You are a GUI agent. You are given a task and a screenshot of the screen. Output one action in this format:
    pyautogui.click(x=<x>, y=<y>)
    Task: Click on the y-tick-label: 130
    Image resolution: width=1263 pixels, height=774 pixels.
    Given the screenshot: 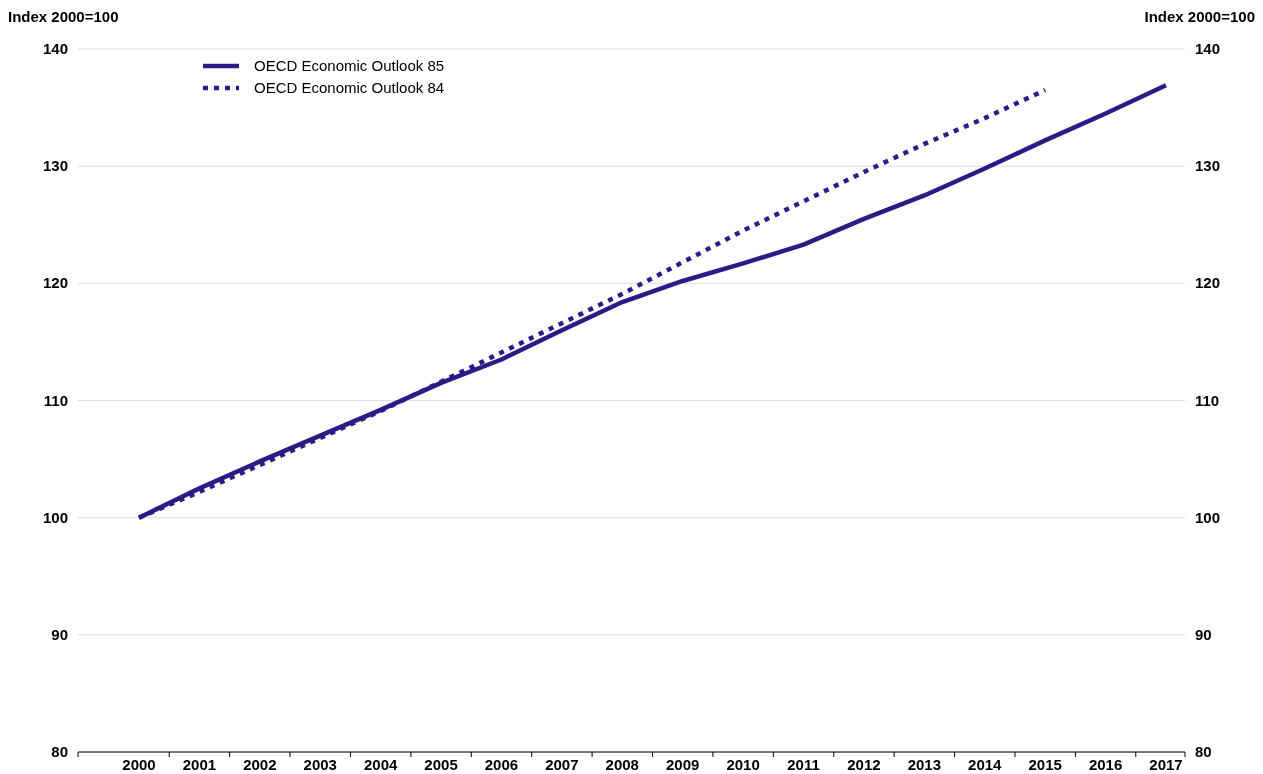 What is the action you would take?
    pyautogui.click(x=55, y=166)
    